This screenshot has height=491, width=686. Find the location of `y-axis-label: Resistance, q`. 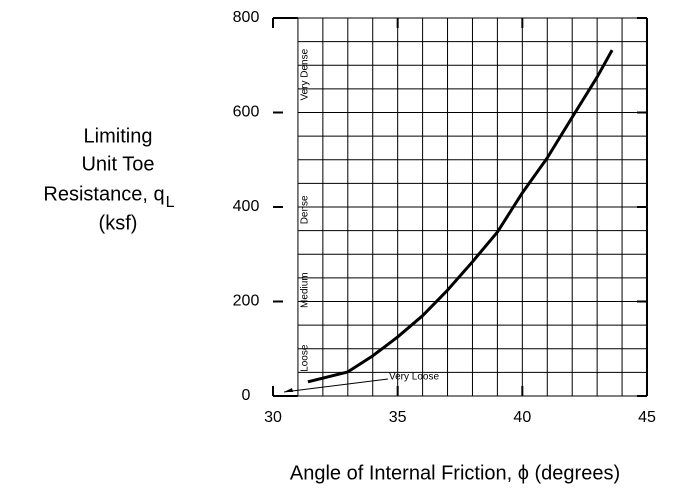

y-axis-label: Resistance, q is located at coordinates (103, 194).